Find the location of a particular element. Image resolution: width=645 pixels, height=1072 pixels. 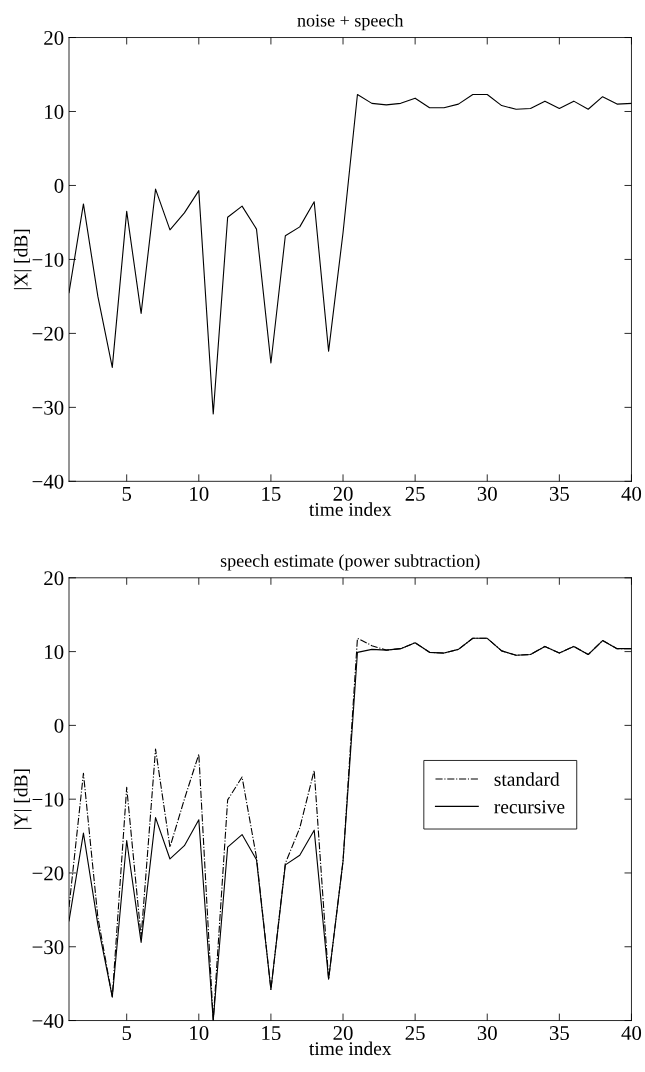

y-axis-title: |Y| [dB] is located at coordinates (22, 799).